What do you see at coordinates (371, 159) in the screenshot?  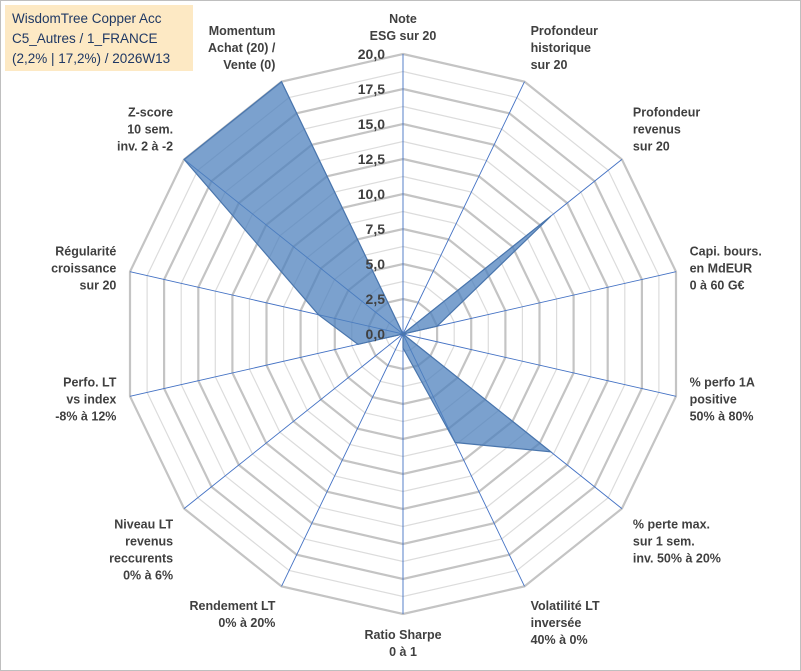 I see `tick-label: 12,5` at bounding box center [371, 159].